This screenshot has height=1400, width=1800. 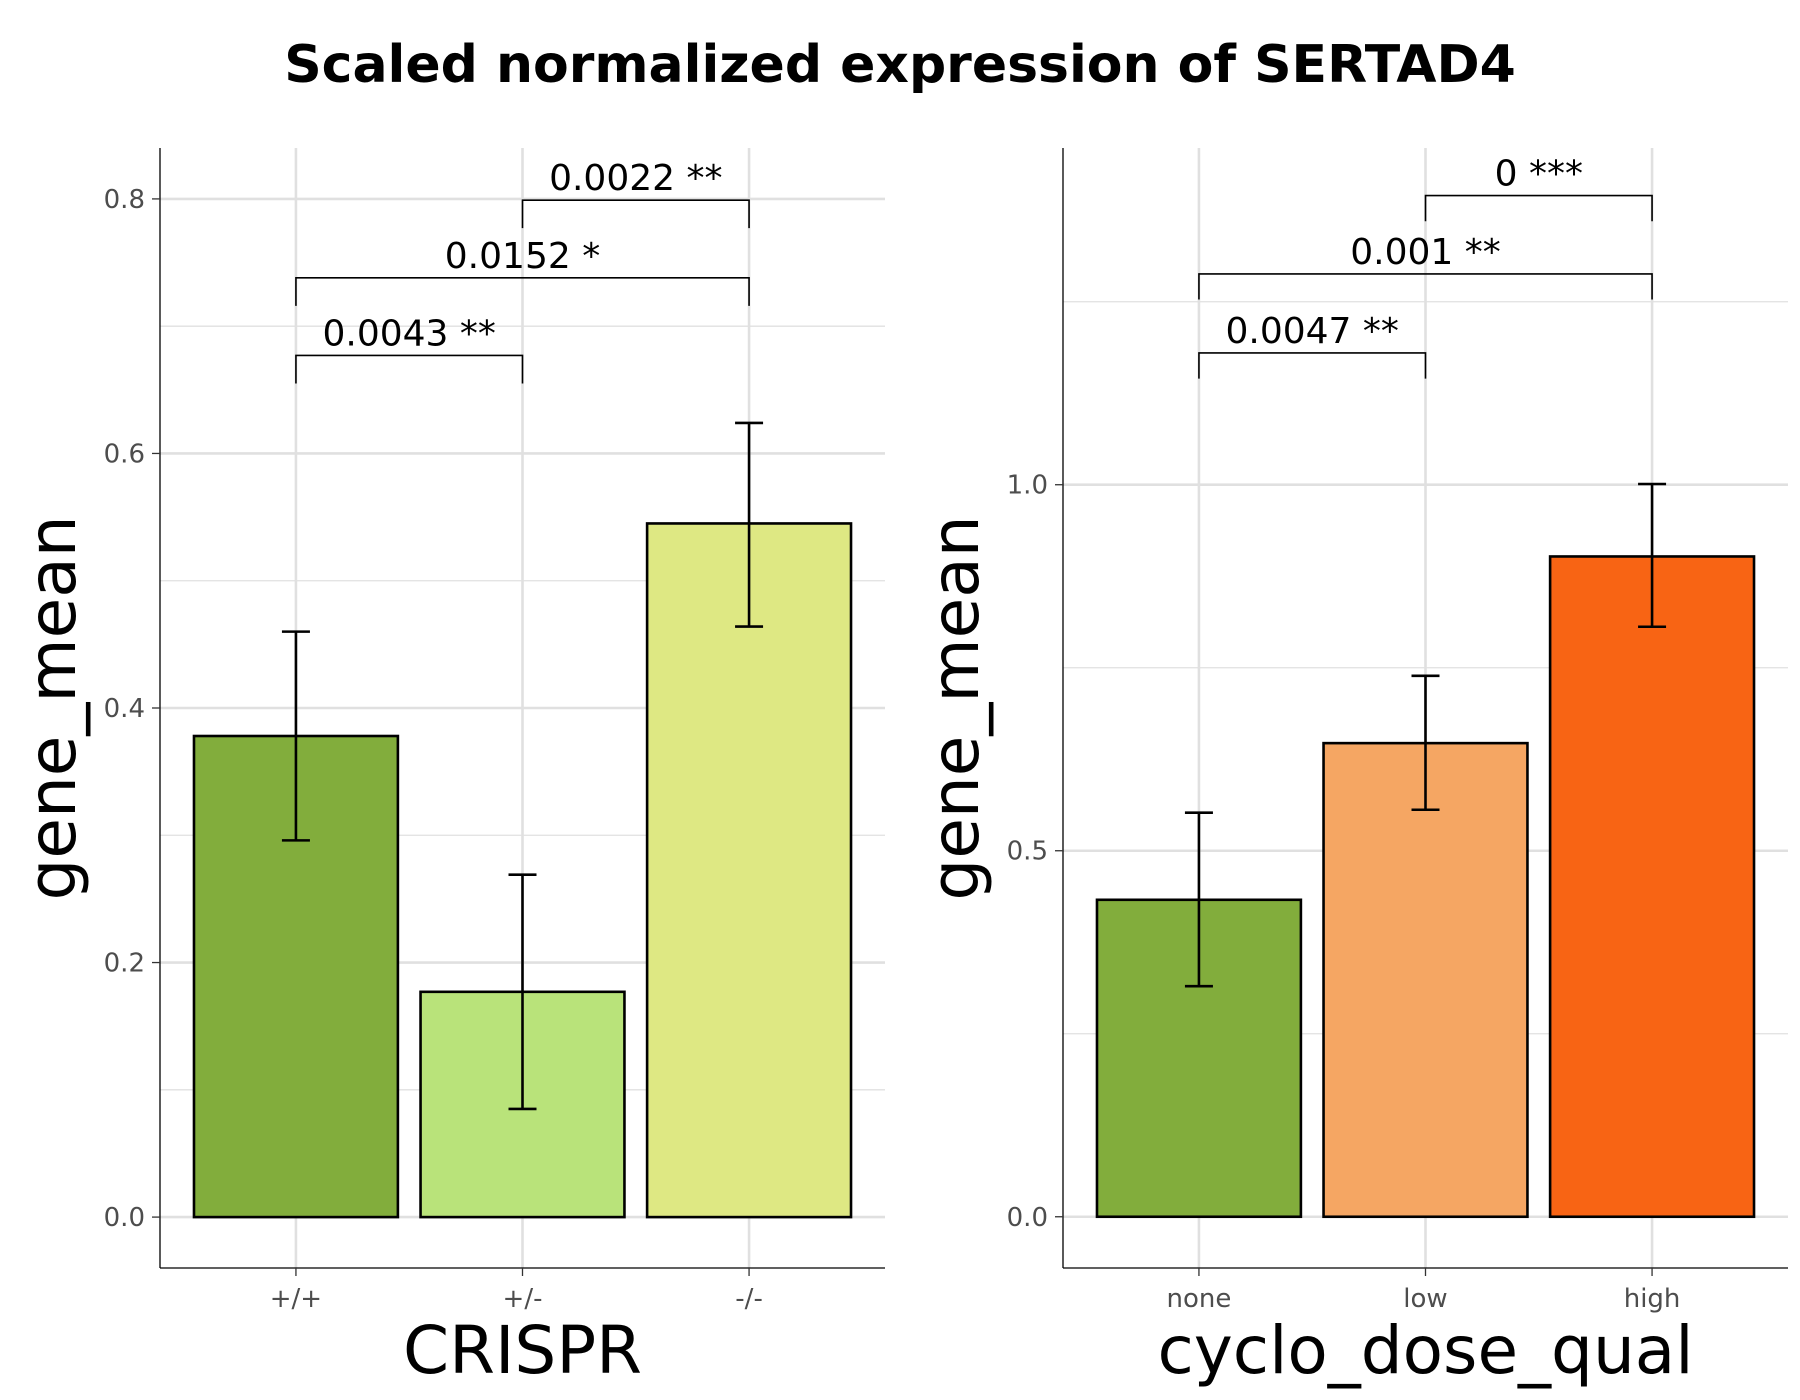 What do you see at coordinates (124, 454) in the screenshot?
I see `y-tick-label: 0.6` at bounding box center [124, 454].